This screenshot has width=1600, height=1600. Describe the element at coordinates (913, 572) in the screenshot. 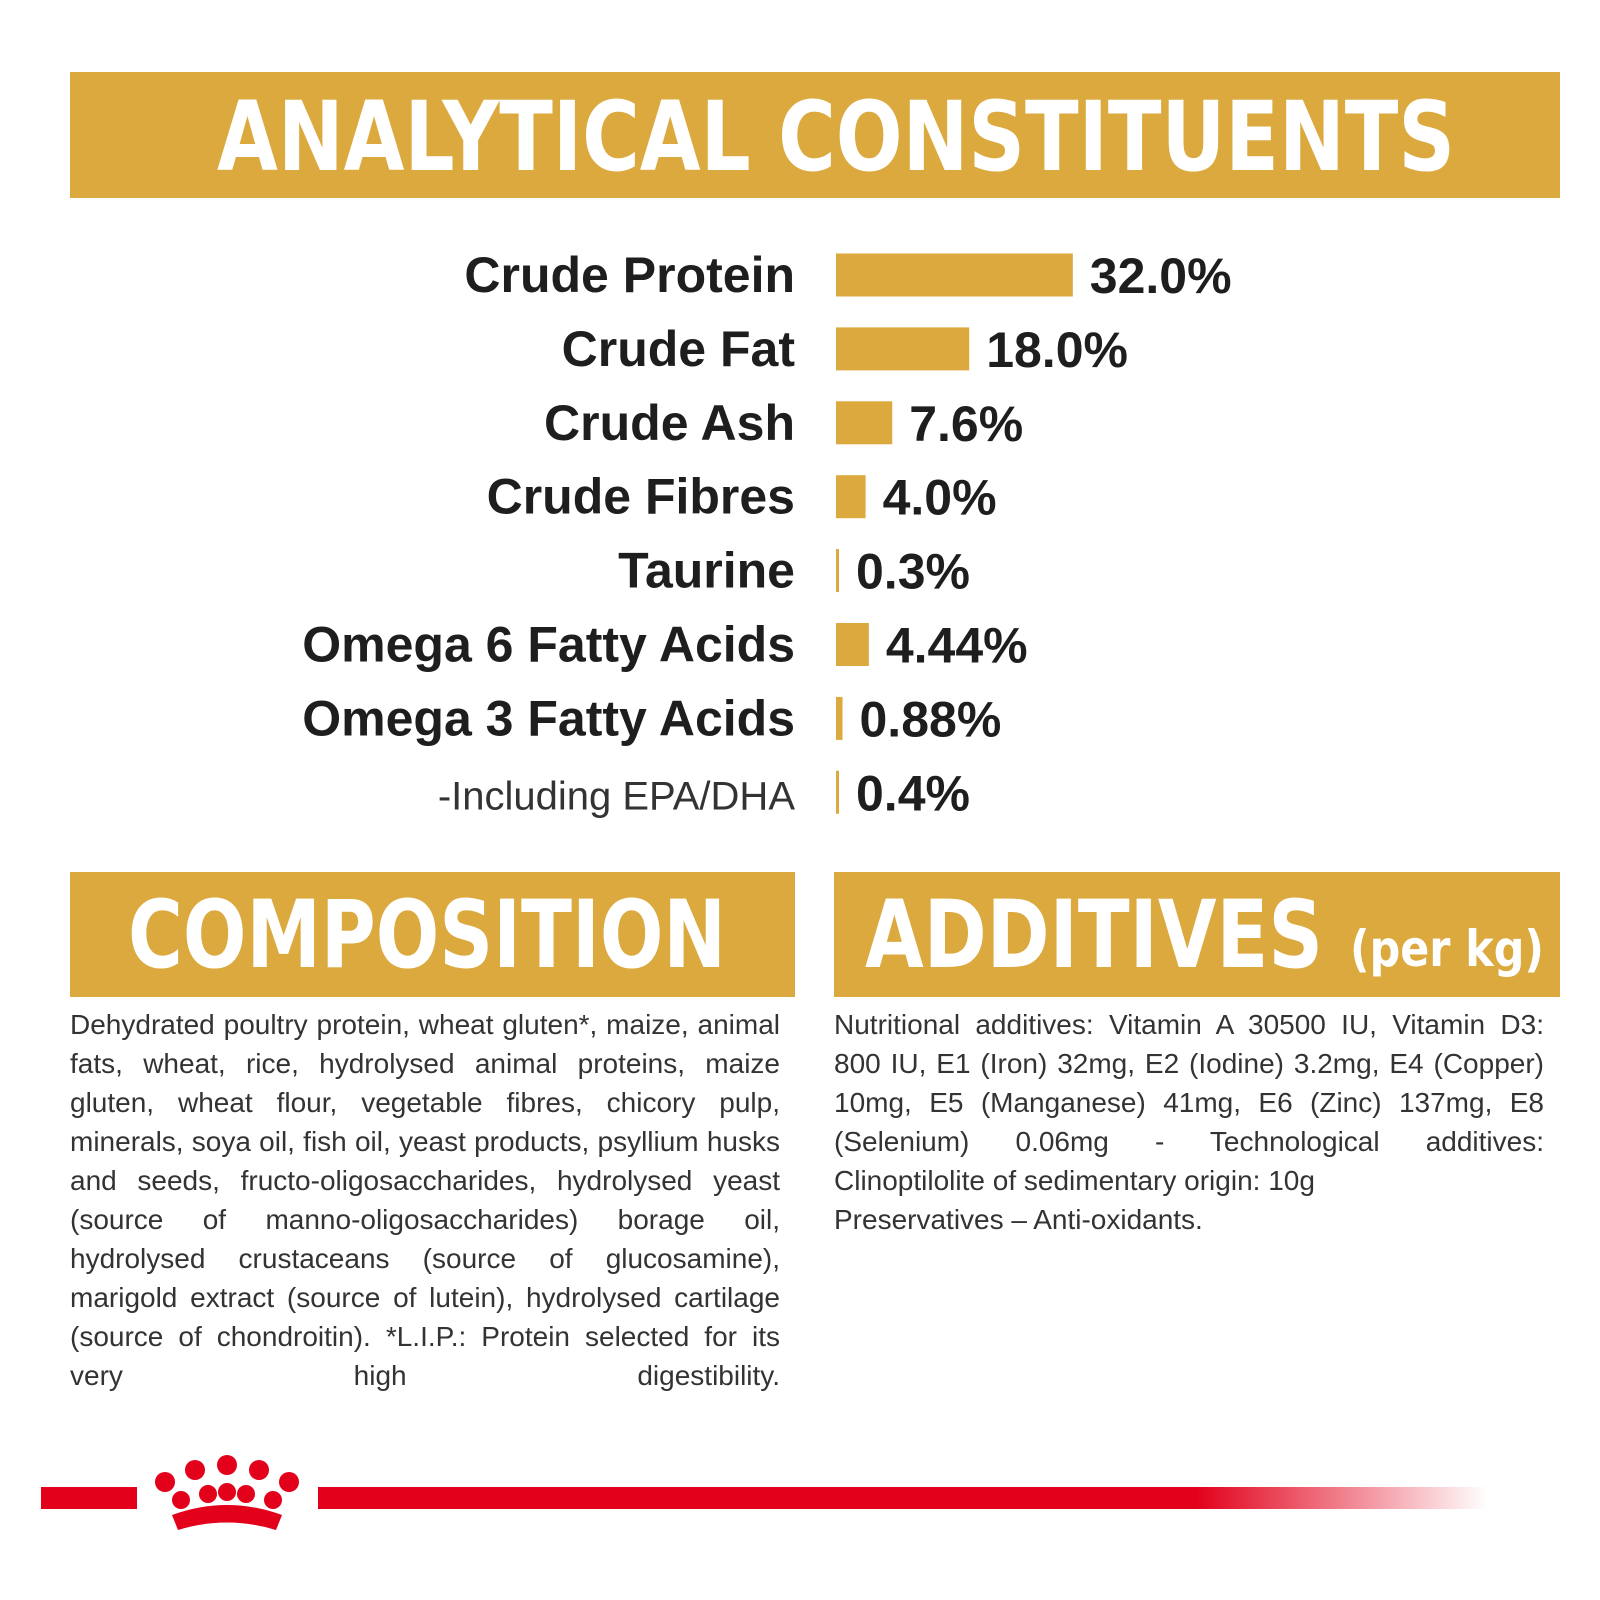

I see `value-label: 0.3%` at that location.